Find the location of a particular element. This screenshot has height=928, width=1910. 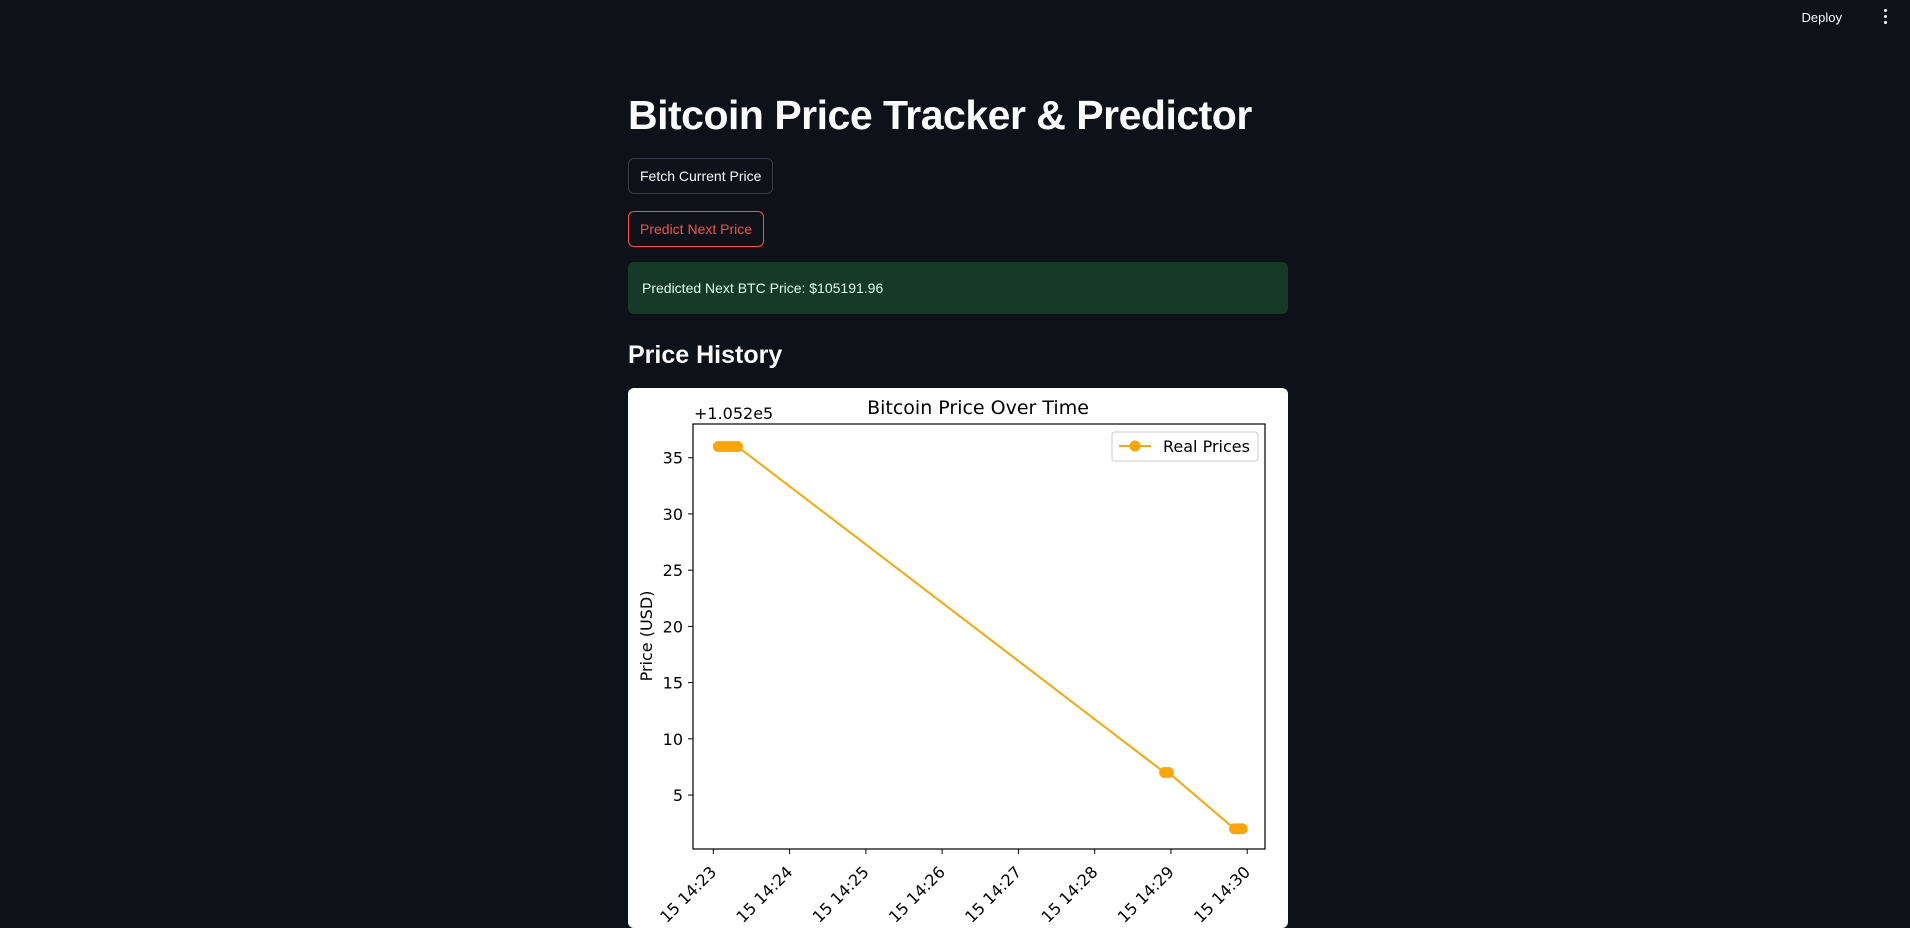

legend-frame is located at coordinates (1185, 446).